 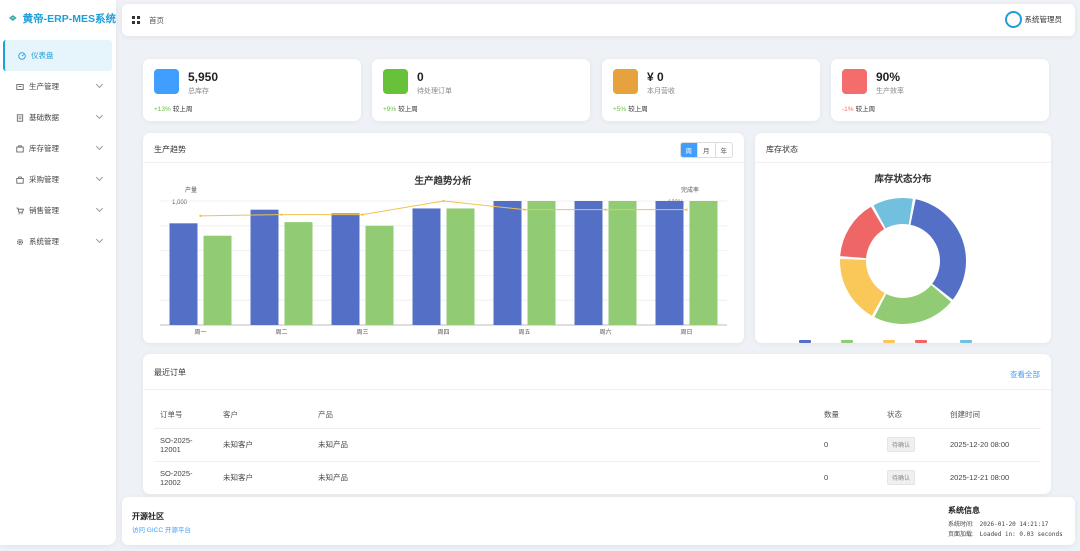 What do you see at coordinates (706, 150) in the screenshot?
I see `period-month-button: 月` at bounding box center [706, 150].